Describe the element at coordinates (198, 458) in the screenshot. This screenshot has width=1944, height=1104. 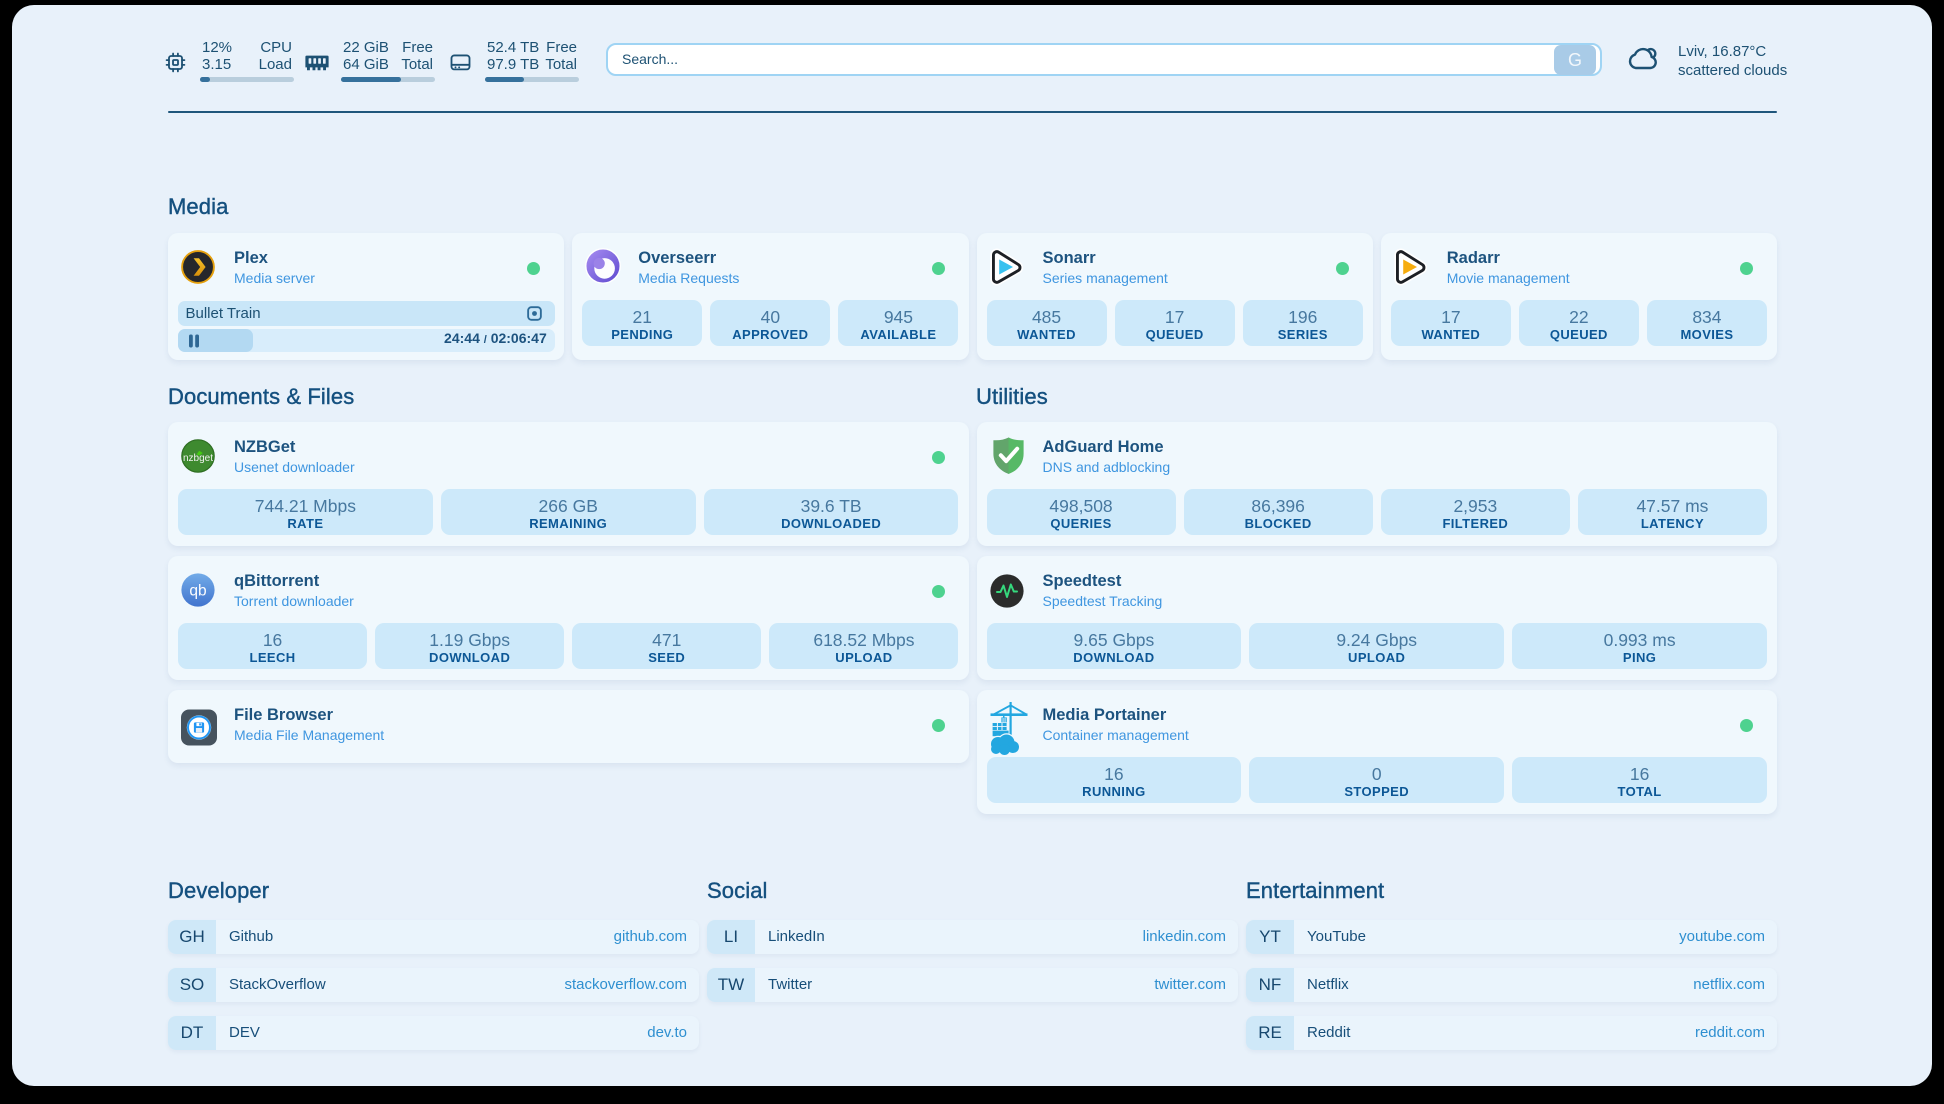
I see `svg-text: nzbget` at that location.